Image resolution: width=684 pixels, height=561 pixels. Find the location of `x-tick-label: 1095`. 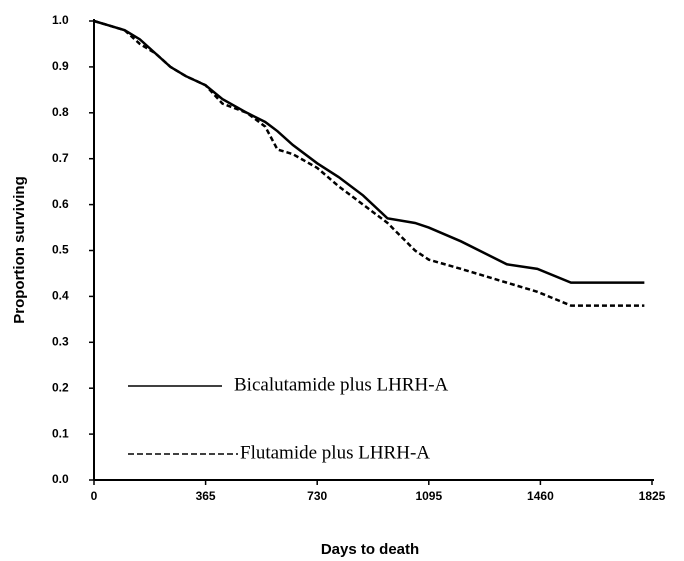

x-tick-label: 1095 is located at coordinates (428, 496).